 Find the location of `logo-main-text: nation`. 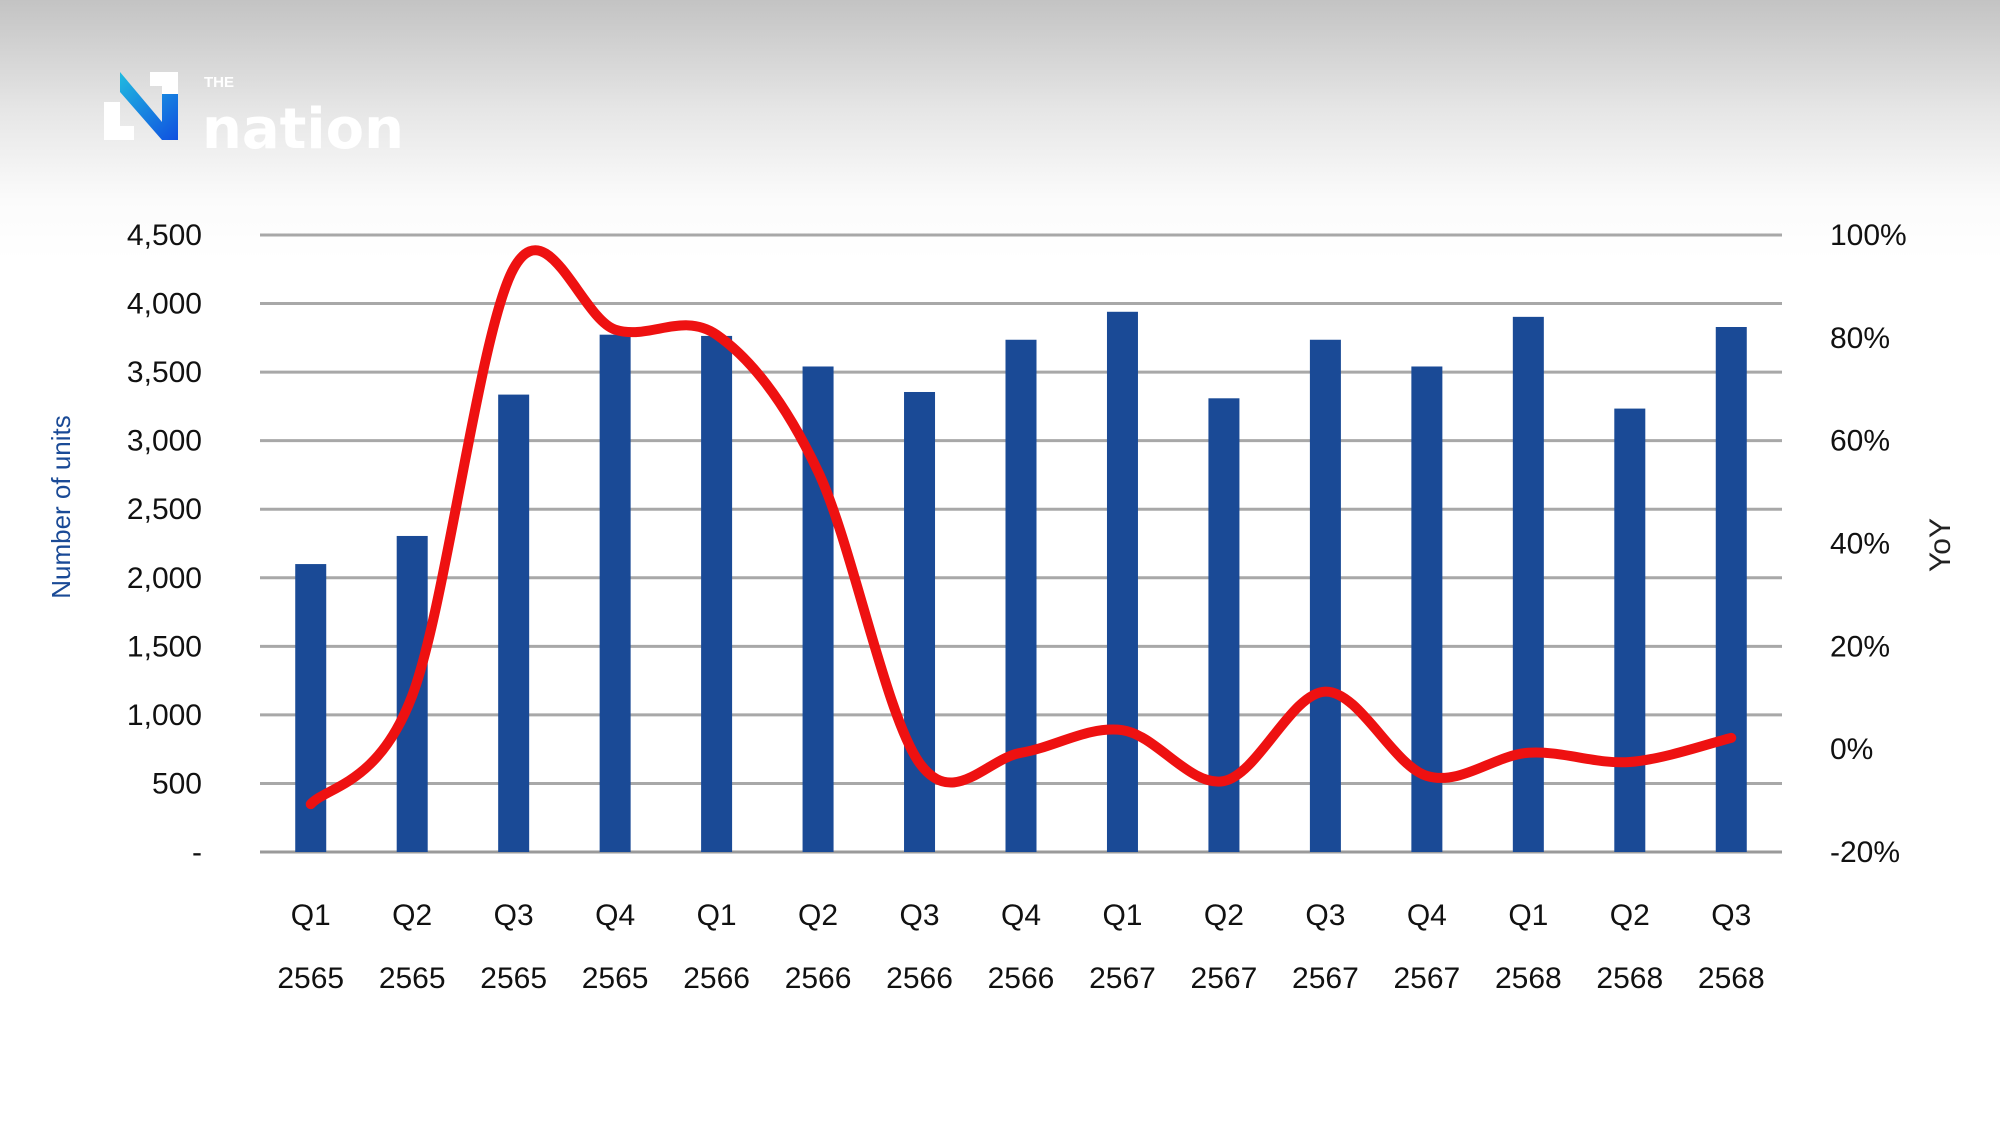

logo-main-text: nation is located at coordinates (303, 124).